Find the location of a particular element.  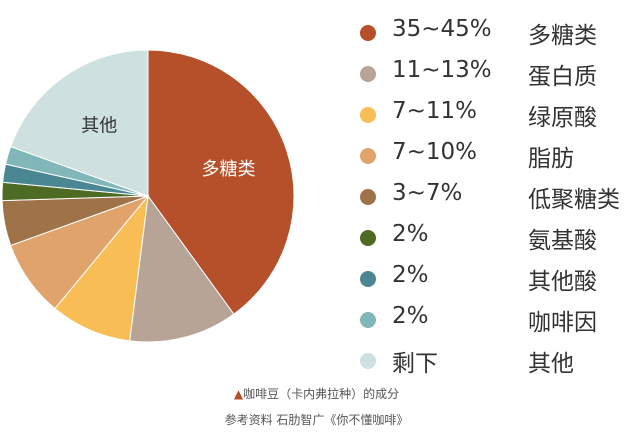

caption-title: 咖啡豆（卡内弗拉种）的成分 is located at coordinates (321, 394).